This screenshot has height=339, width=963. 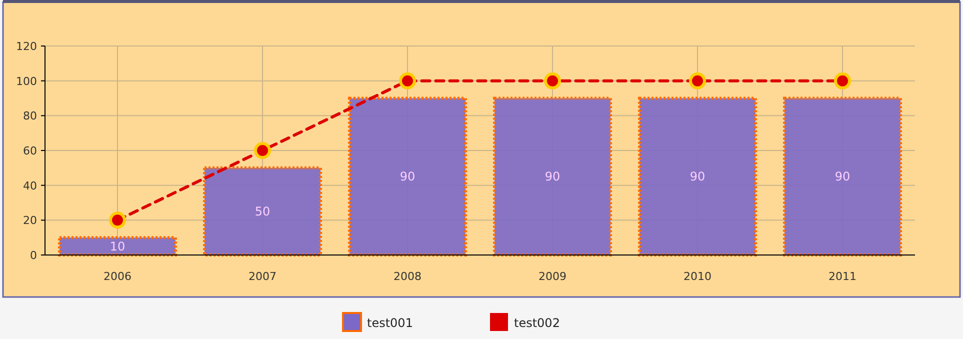 What do you see at coordinates (408, 276) in the screenshot?
I see `x-tick-label: 2008` at bounding box center [408, 276].